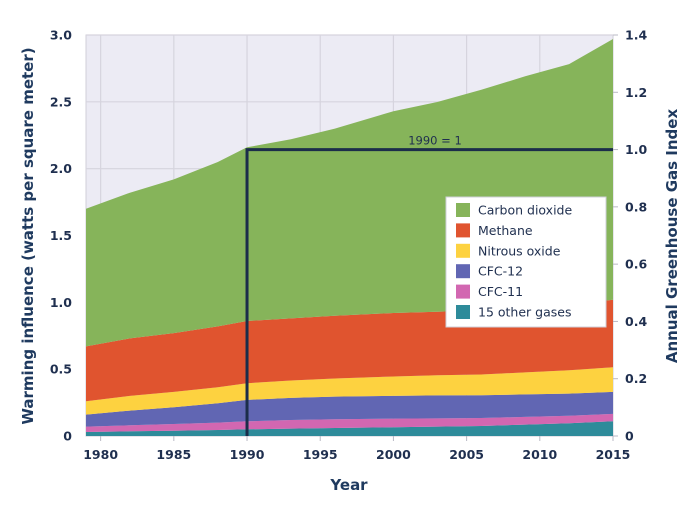 The height and width of the screenshot is (514, 700). Describe the element at coordinates (61, 168) in the screenshot. I see `y-tick-label: 2.0` at that location.